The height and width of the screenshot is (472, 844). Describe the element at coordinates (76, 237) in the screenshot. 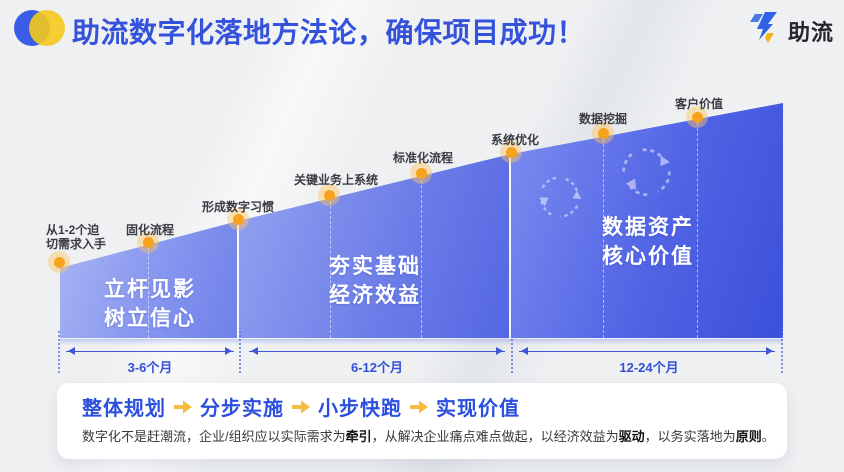

I see `milestone-label-1: 从1-2个迫 切需求入手` at that location.